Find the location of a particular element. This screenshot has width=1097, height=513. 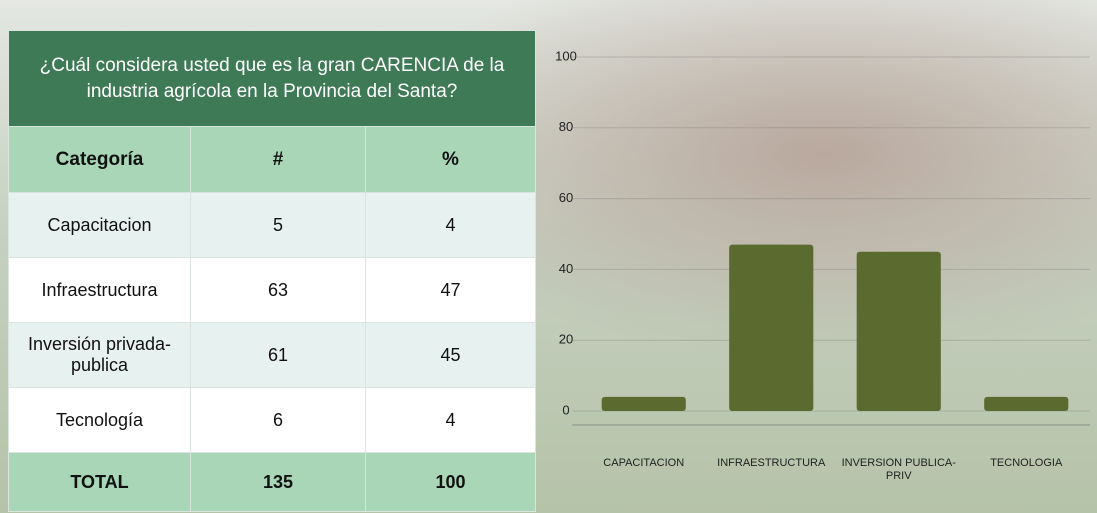

y-tick-label: 20 is located at coordinates (566, 339).